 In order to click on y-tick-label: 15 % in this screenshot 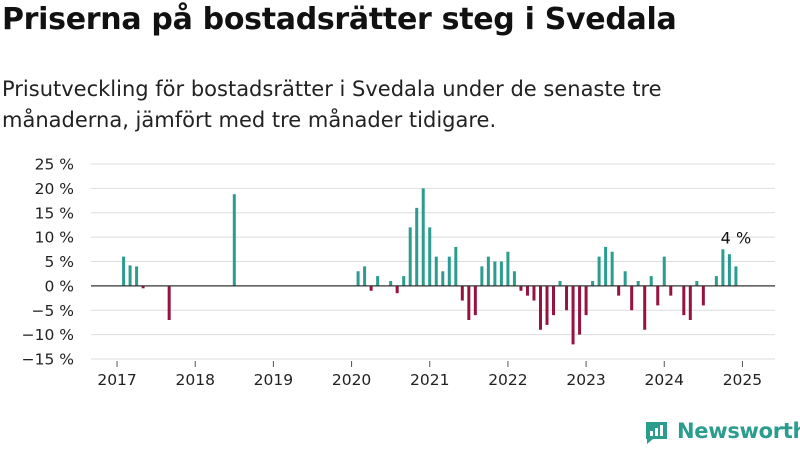, I will do `click(54, 213)`.